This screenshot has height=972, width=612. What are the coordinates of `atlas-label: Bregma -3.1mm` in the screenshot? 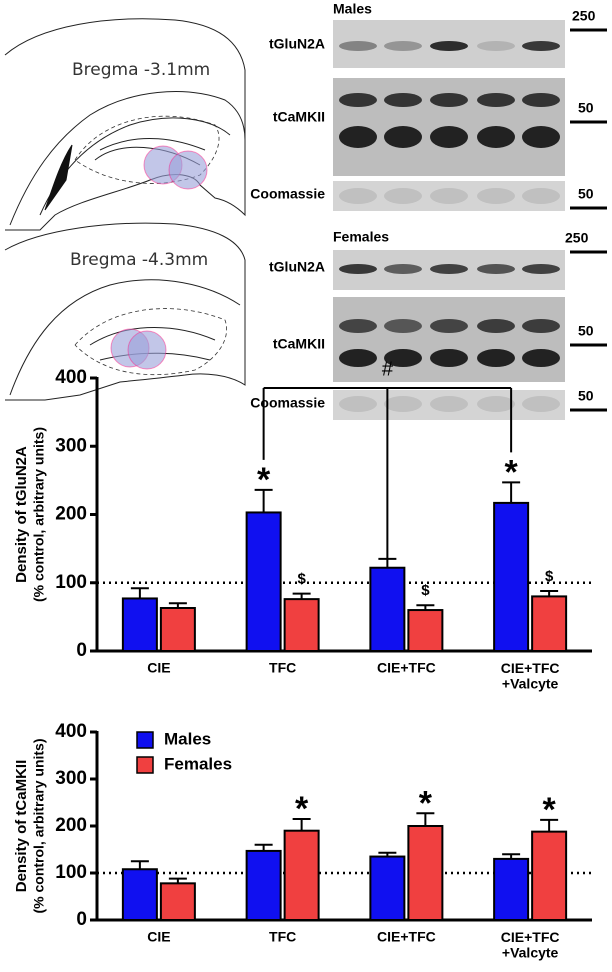 It's located at (141, 70).